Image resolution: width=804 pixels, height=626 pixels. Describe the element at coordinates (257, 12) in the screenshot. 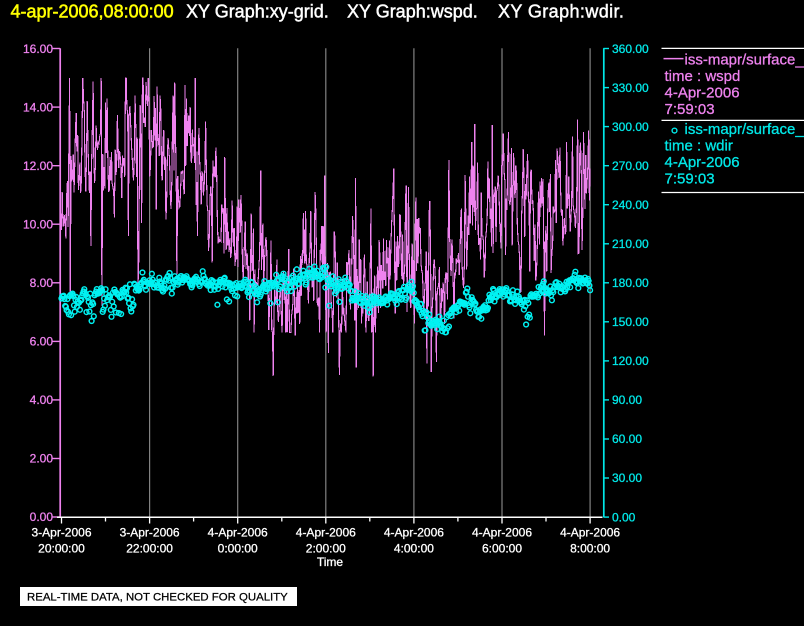

I see `svg-text: XY Graph:xy-grid.` at that location.